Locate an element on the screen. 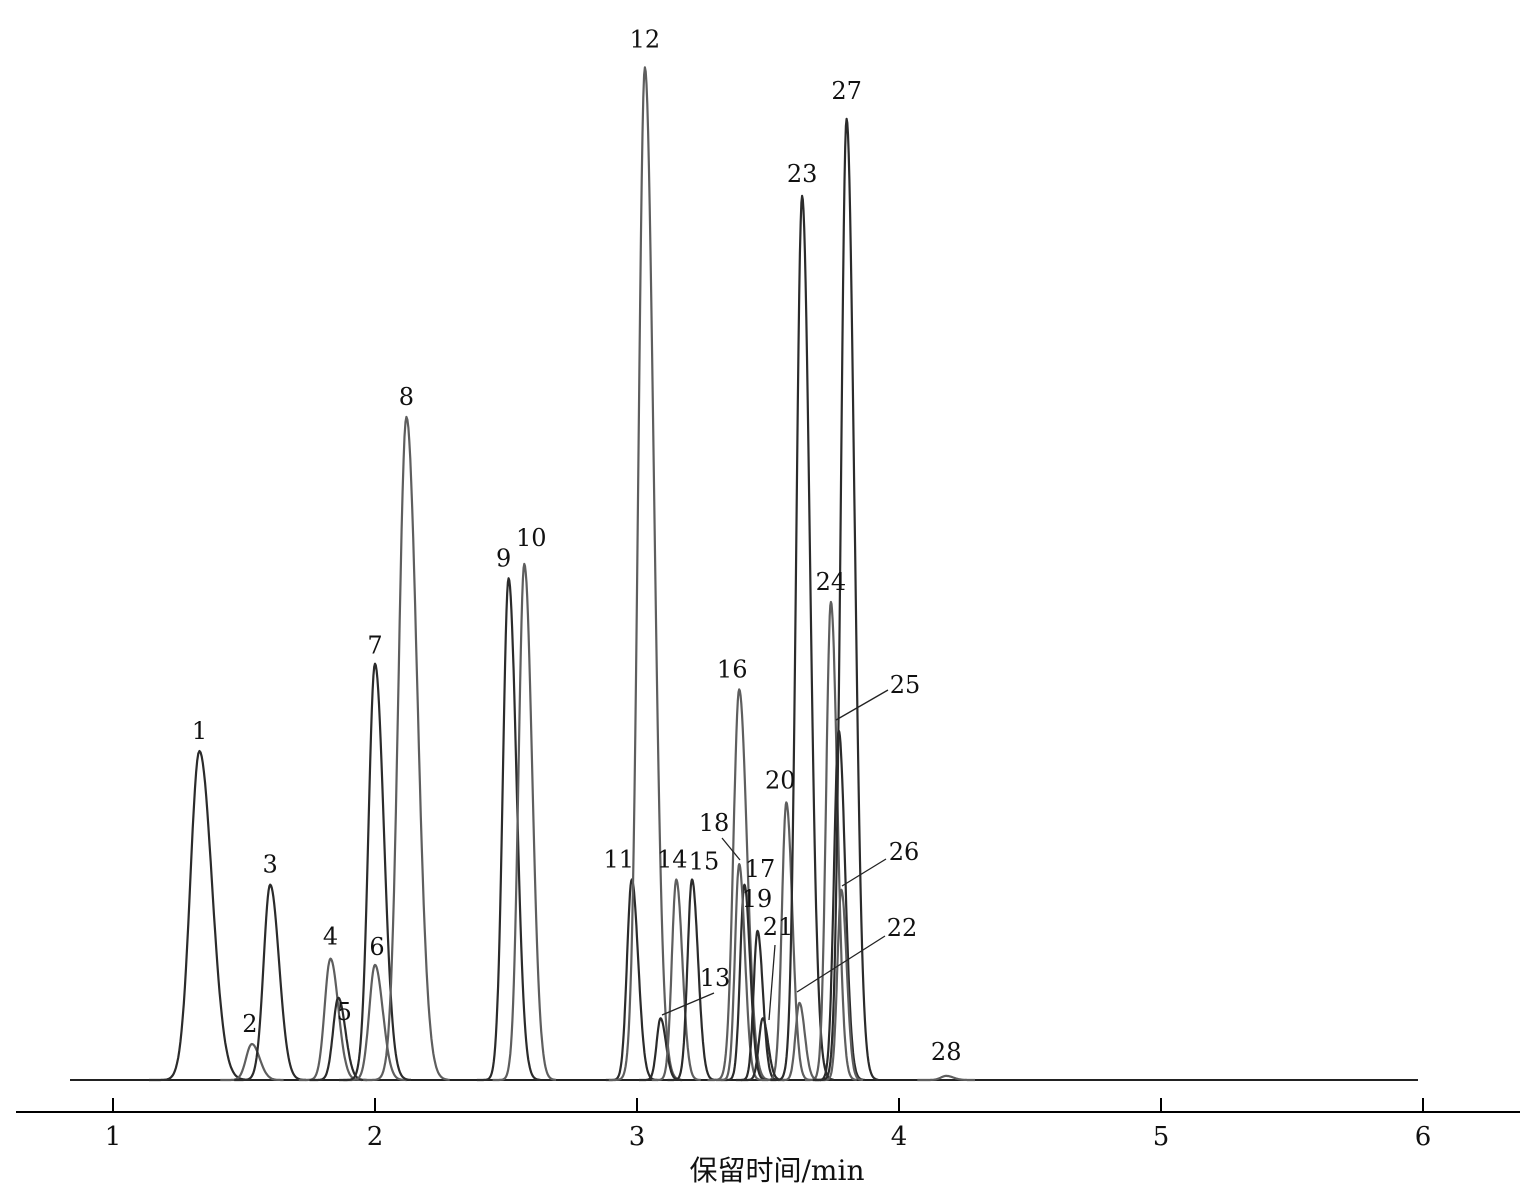 This screenshot has height=1192, width=1536. peak-label-9: 9 is located at coordinates (503, 558).